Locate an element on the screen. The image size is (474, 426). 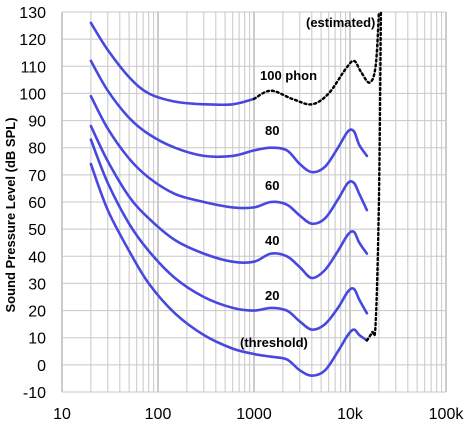
y-tick-label: 10 is located at coordinates (37, 339).